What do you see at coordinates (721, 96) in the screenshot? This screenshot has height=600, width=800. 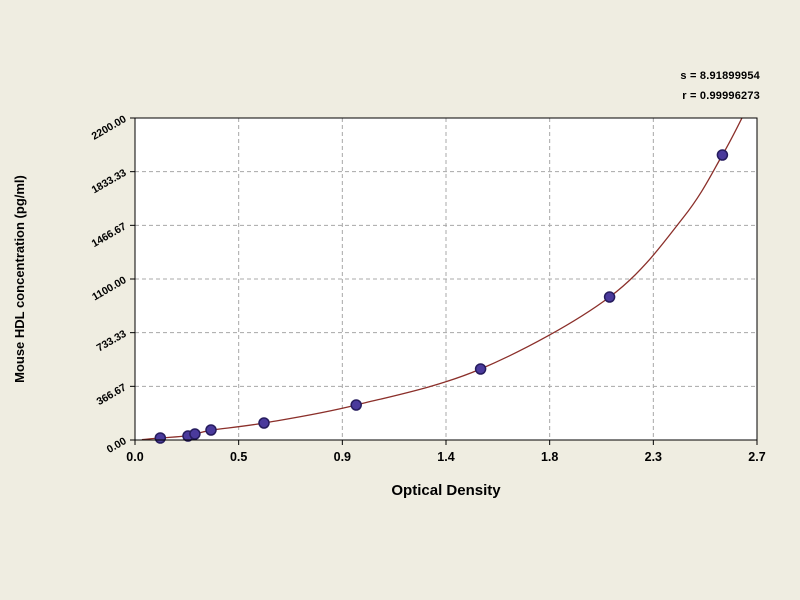 I see `fit-stat-r: r = 0.99996273` at bounding box center [721, 96].